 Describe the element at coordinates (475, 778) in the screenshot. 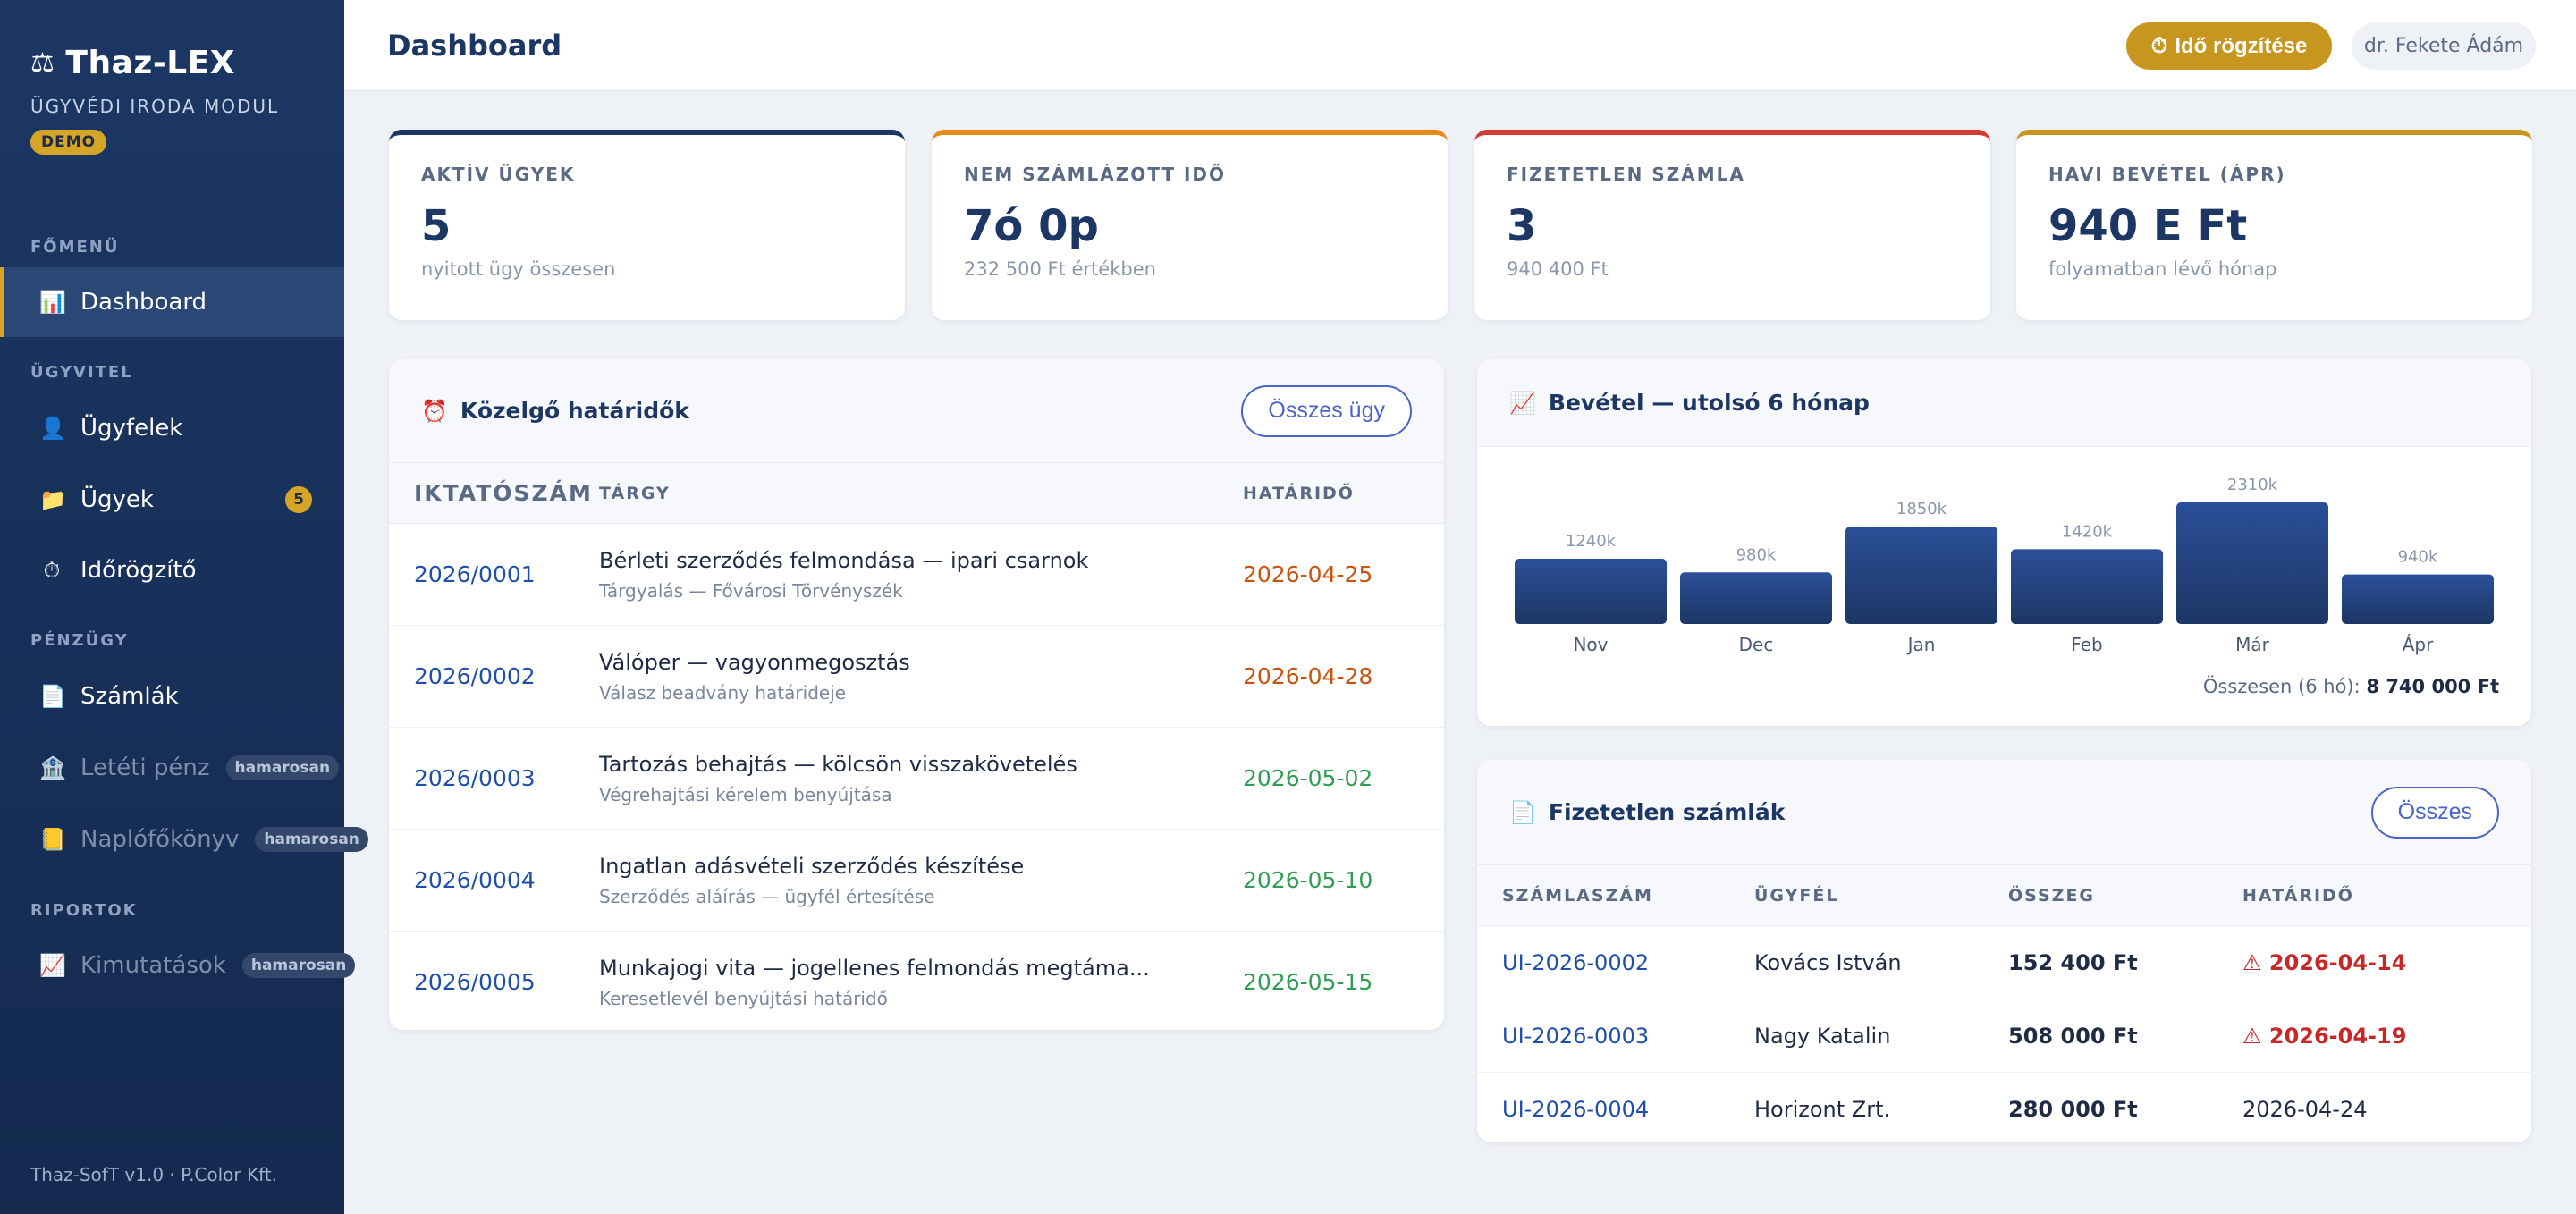

I see `case-number-link: 2026/0003` at that location.